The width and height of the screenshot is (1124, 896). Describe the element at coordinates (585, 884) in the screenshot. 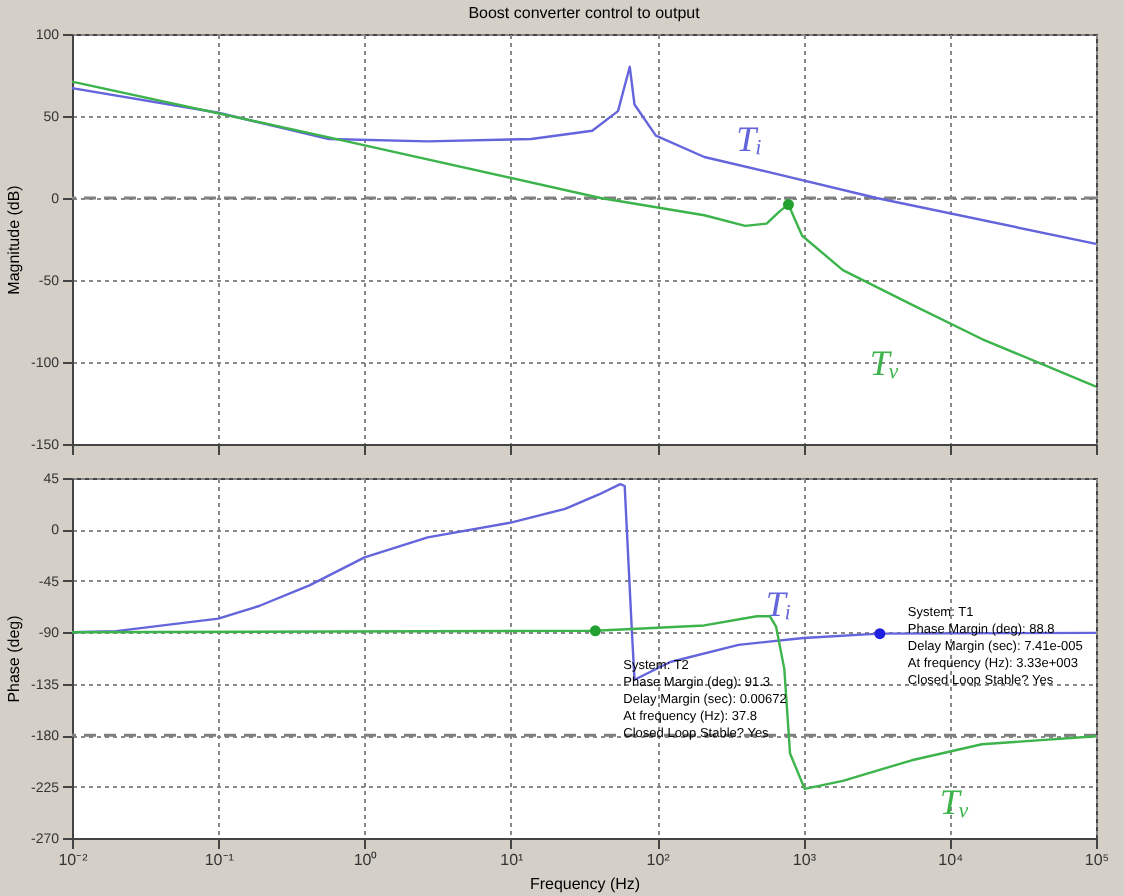

I see `x-axis-title: Frequency (Hz)` at that location.